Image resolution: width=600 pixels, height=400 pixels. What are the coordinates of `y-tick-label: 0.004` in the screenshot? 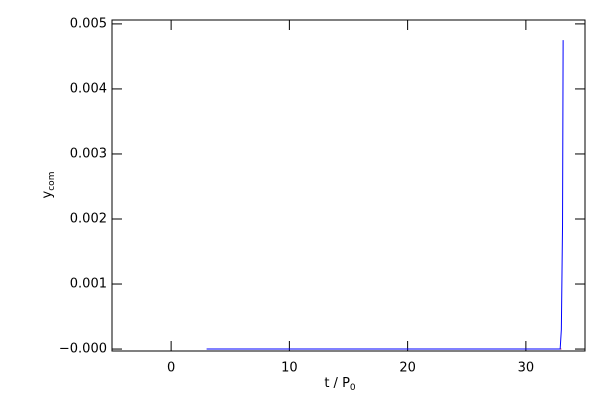 It's located at (88, 88).